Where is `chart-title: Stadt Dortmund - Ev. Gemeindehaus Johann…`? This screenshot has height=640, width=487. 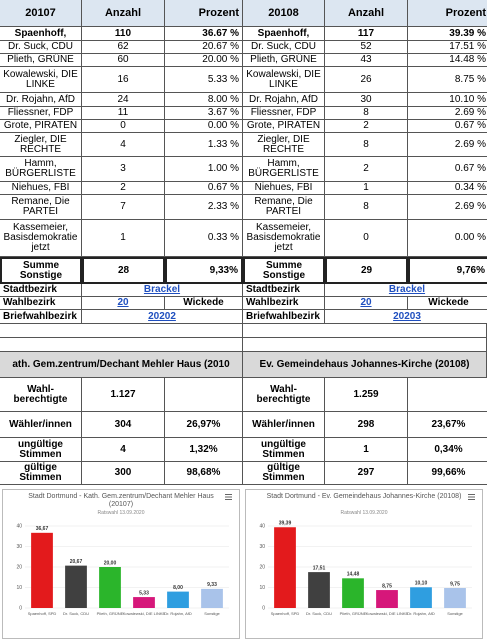
chart-title: Stadt Dortmund - Ev. Gemeindehaus Johann… is located at coordinates (364, 496).